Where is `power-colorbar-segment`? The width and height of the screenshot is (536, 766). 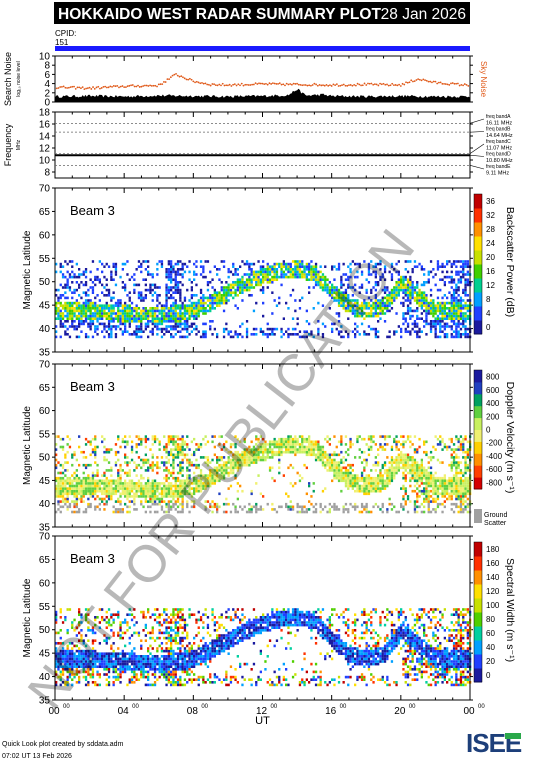
power-colorbar-segment is located at coordinates (478, 257).